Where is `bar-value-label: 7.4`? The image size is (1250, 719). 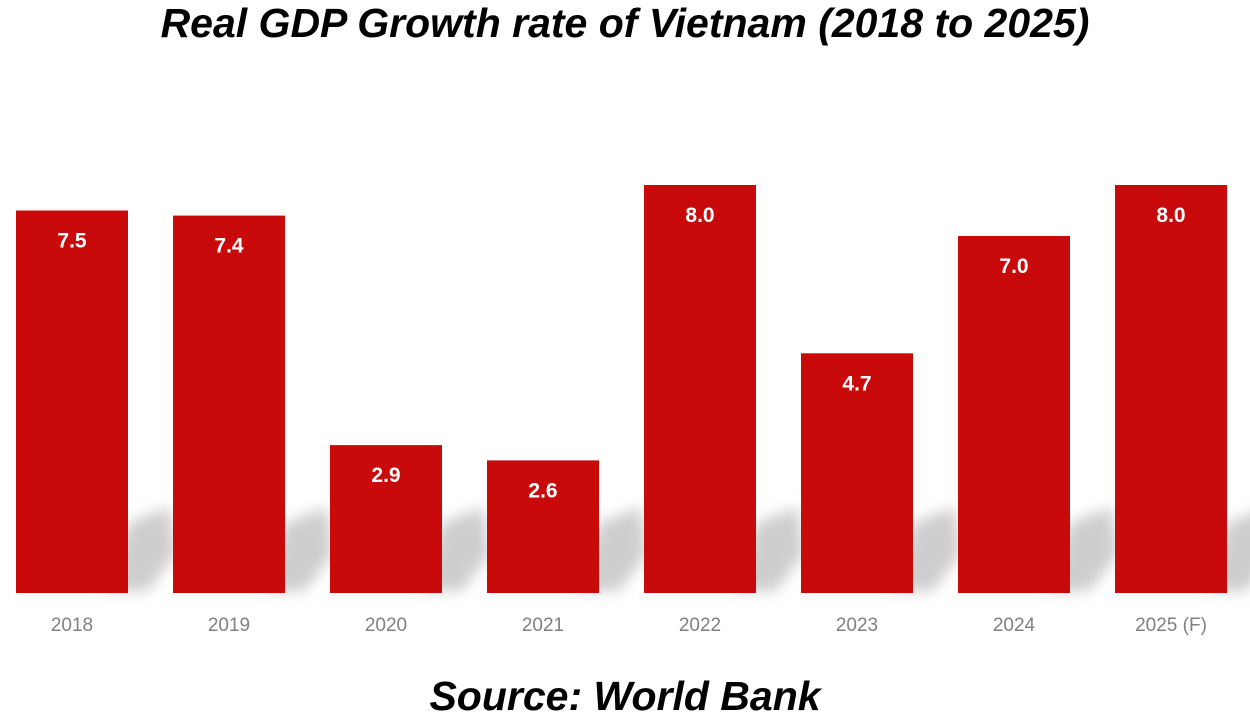
bar-value-label: 7.4 is located at coordinates (229, 246).